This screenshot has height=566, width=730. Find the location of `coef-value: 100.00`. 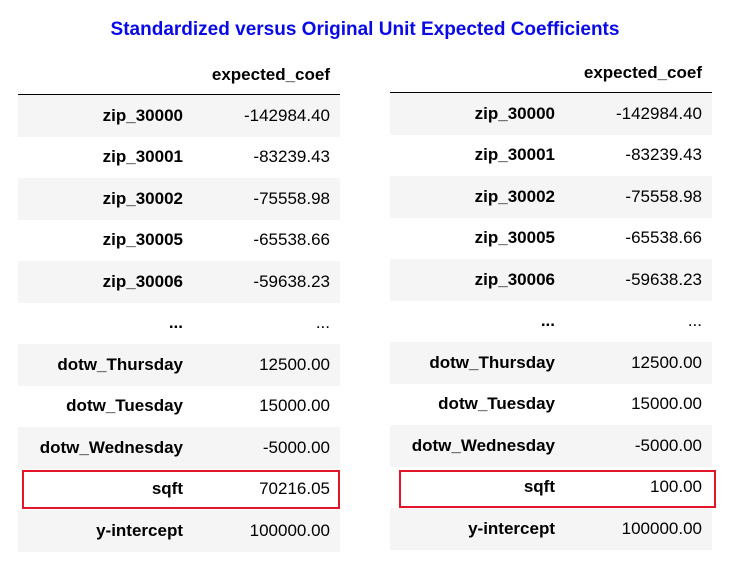

coef-value: 100.00 is located at coordinates (676, 487).